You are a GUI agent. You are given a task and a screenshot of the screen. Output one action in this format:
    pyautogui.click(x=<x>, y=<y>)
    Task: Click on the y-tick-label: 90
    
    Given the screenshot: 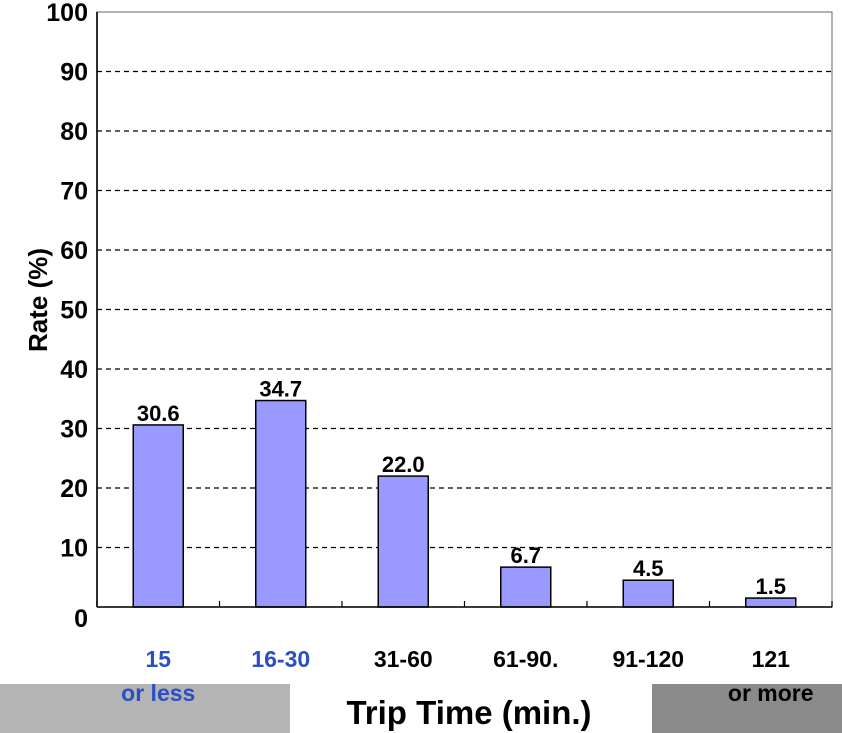 What is the action you would take?
    pyautogui.click(x=74, y=73)
    